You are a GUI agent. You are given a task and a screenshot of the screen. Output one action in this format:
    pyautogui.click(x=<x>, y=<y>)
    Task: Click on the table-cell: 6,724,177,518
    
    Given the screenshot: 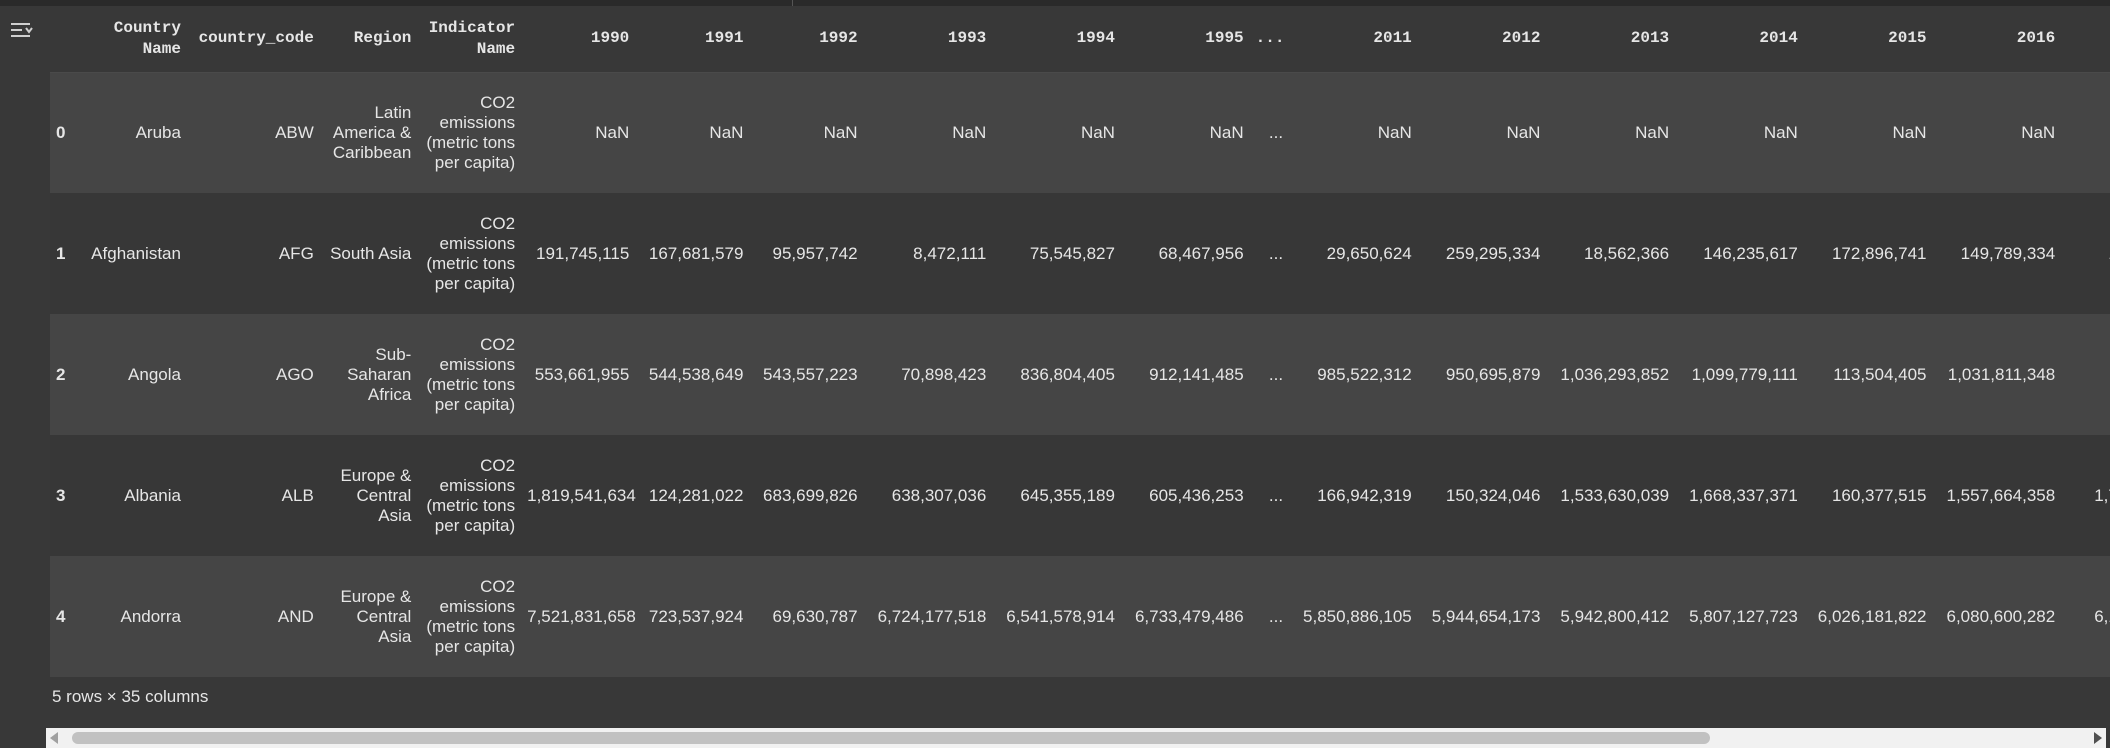 What is the action you would take?
    pyautogui.click(x=932, y=616)
    